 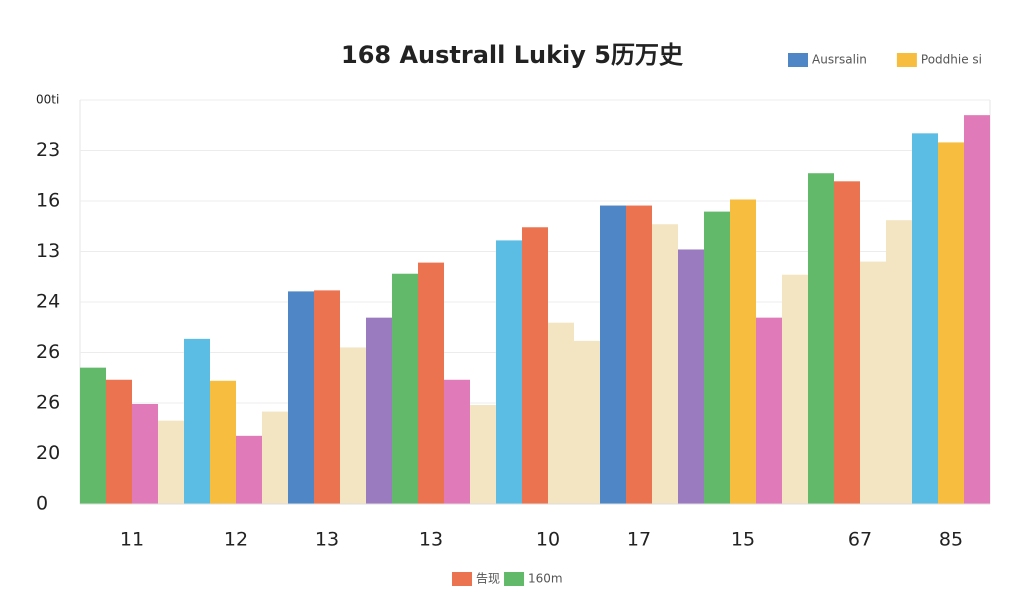 What do you see at coordinates (860, 540) in the screenshot?
I see `x-tick-label: 67` at bounding box center [860, 540].